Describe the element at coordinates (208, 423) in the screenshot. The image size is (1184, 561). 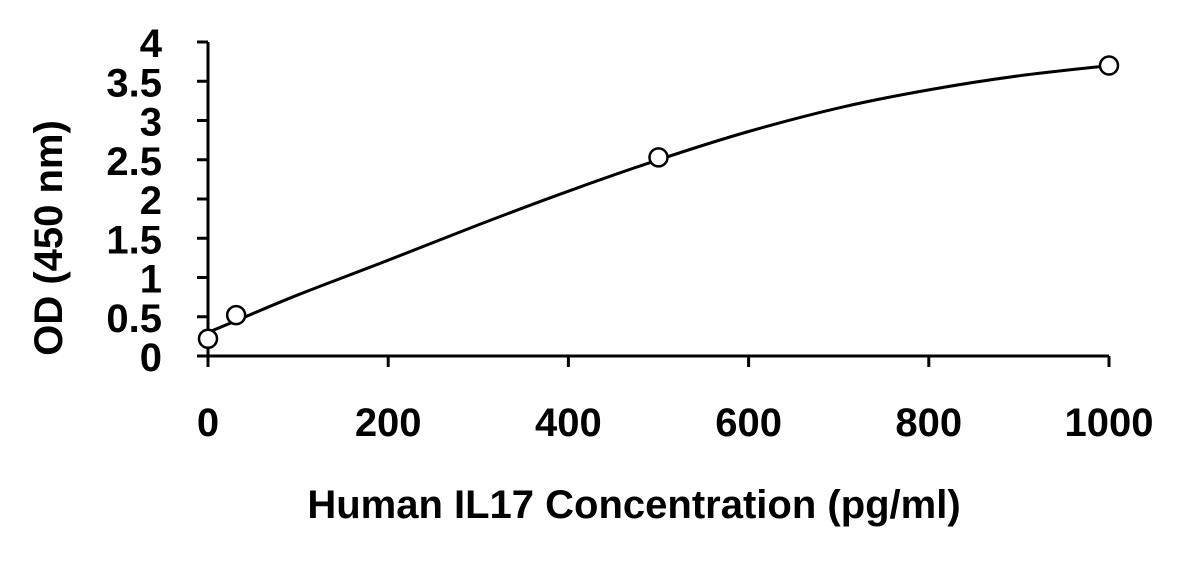
I see `x-tick-label: 0` at that location.